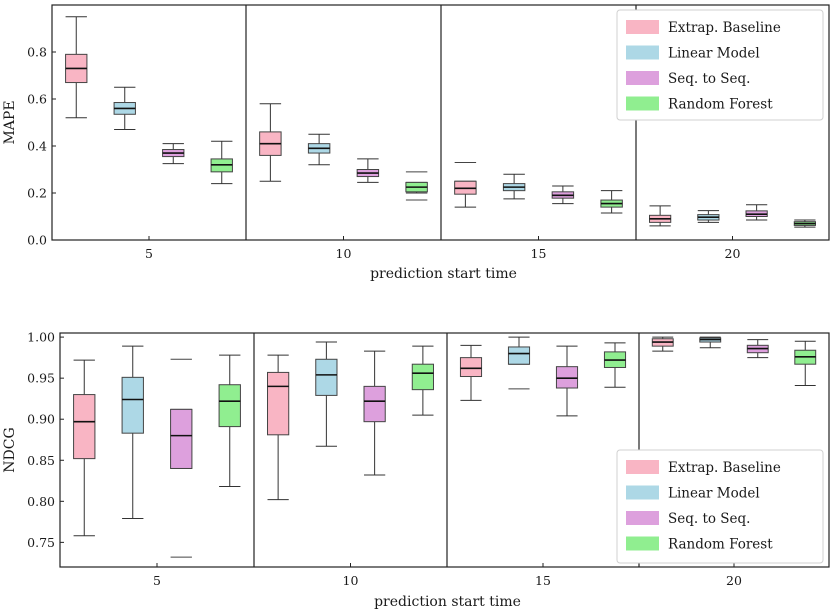 The width and height of the screenshot is (833, 615). Describe the element at coordinates (37, 52) in the screenshot. I see `y-tick-label: 0.8` at that location.